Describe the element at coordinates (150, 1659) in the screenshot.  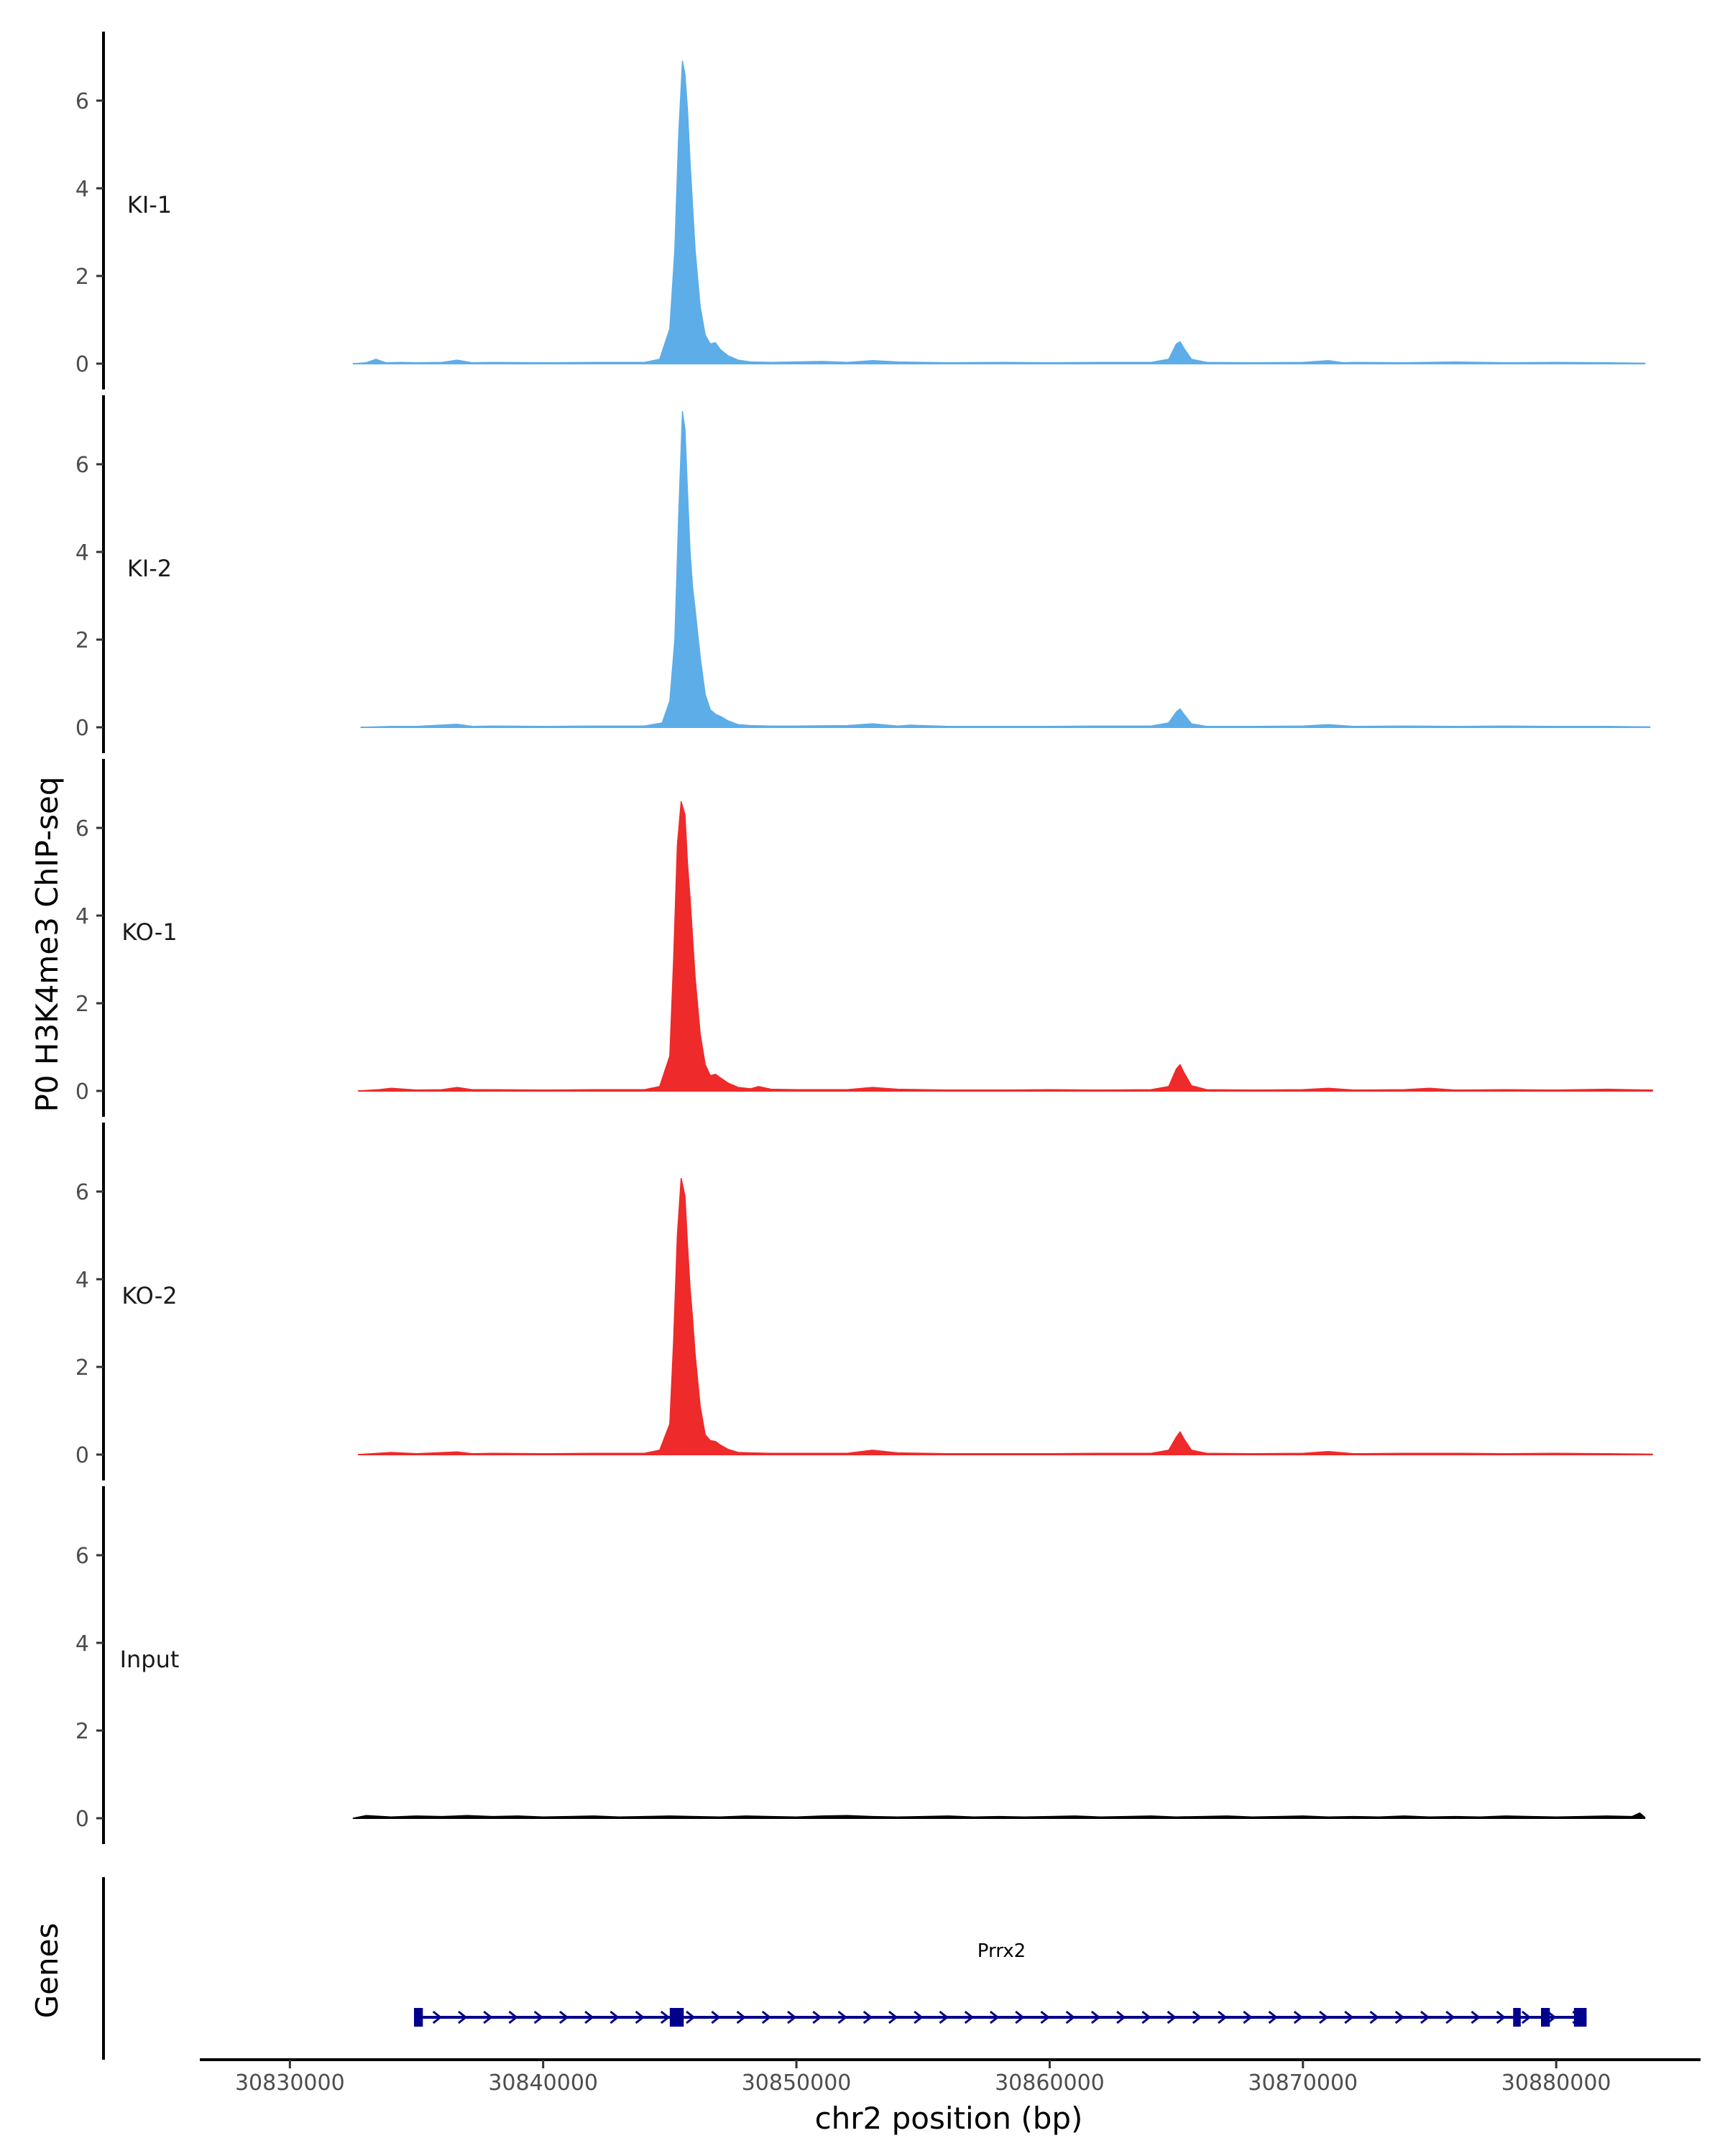
I see `track-label-input: Input` at that location.